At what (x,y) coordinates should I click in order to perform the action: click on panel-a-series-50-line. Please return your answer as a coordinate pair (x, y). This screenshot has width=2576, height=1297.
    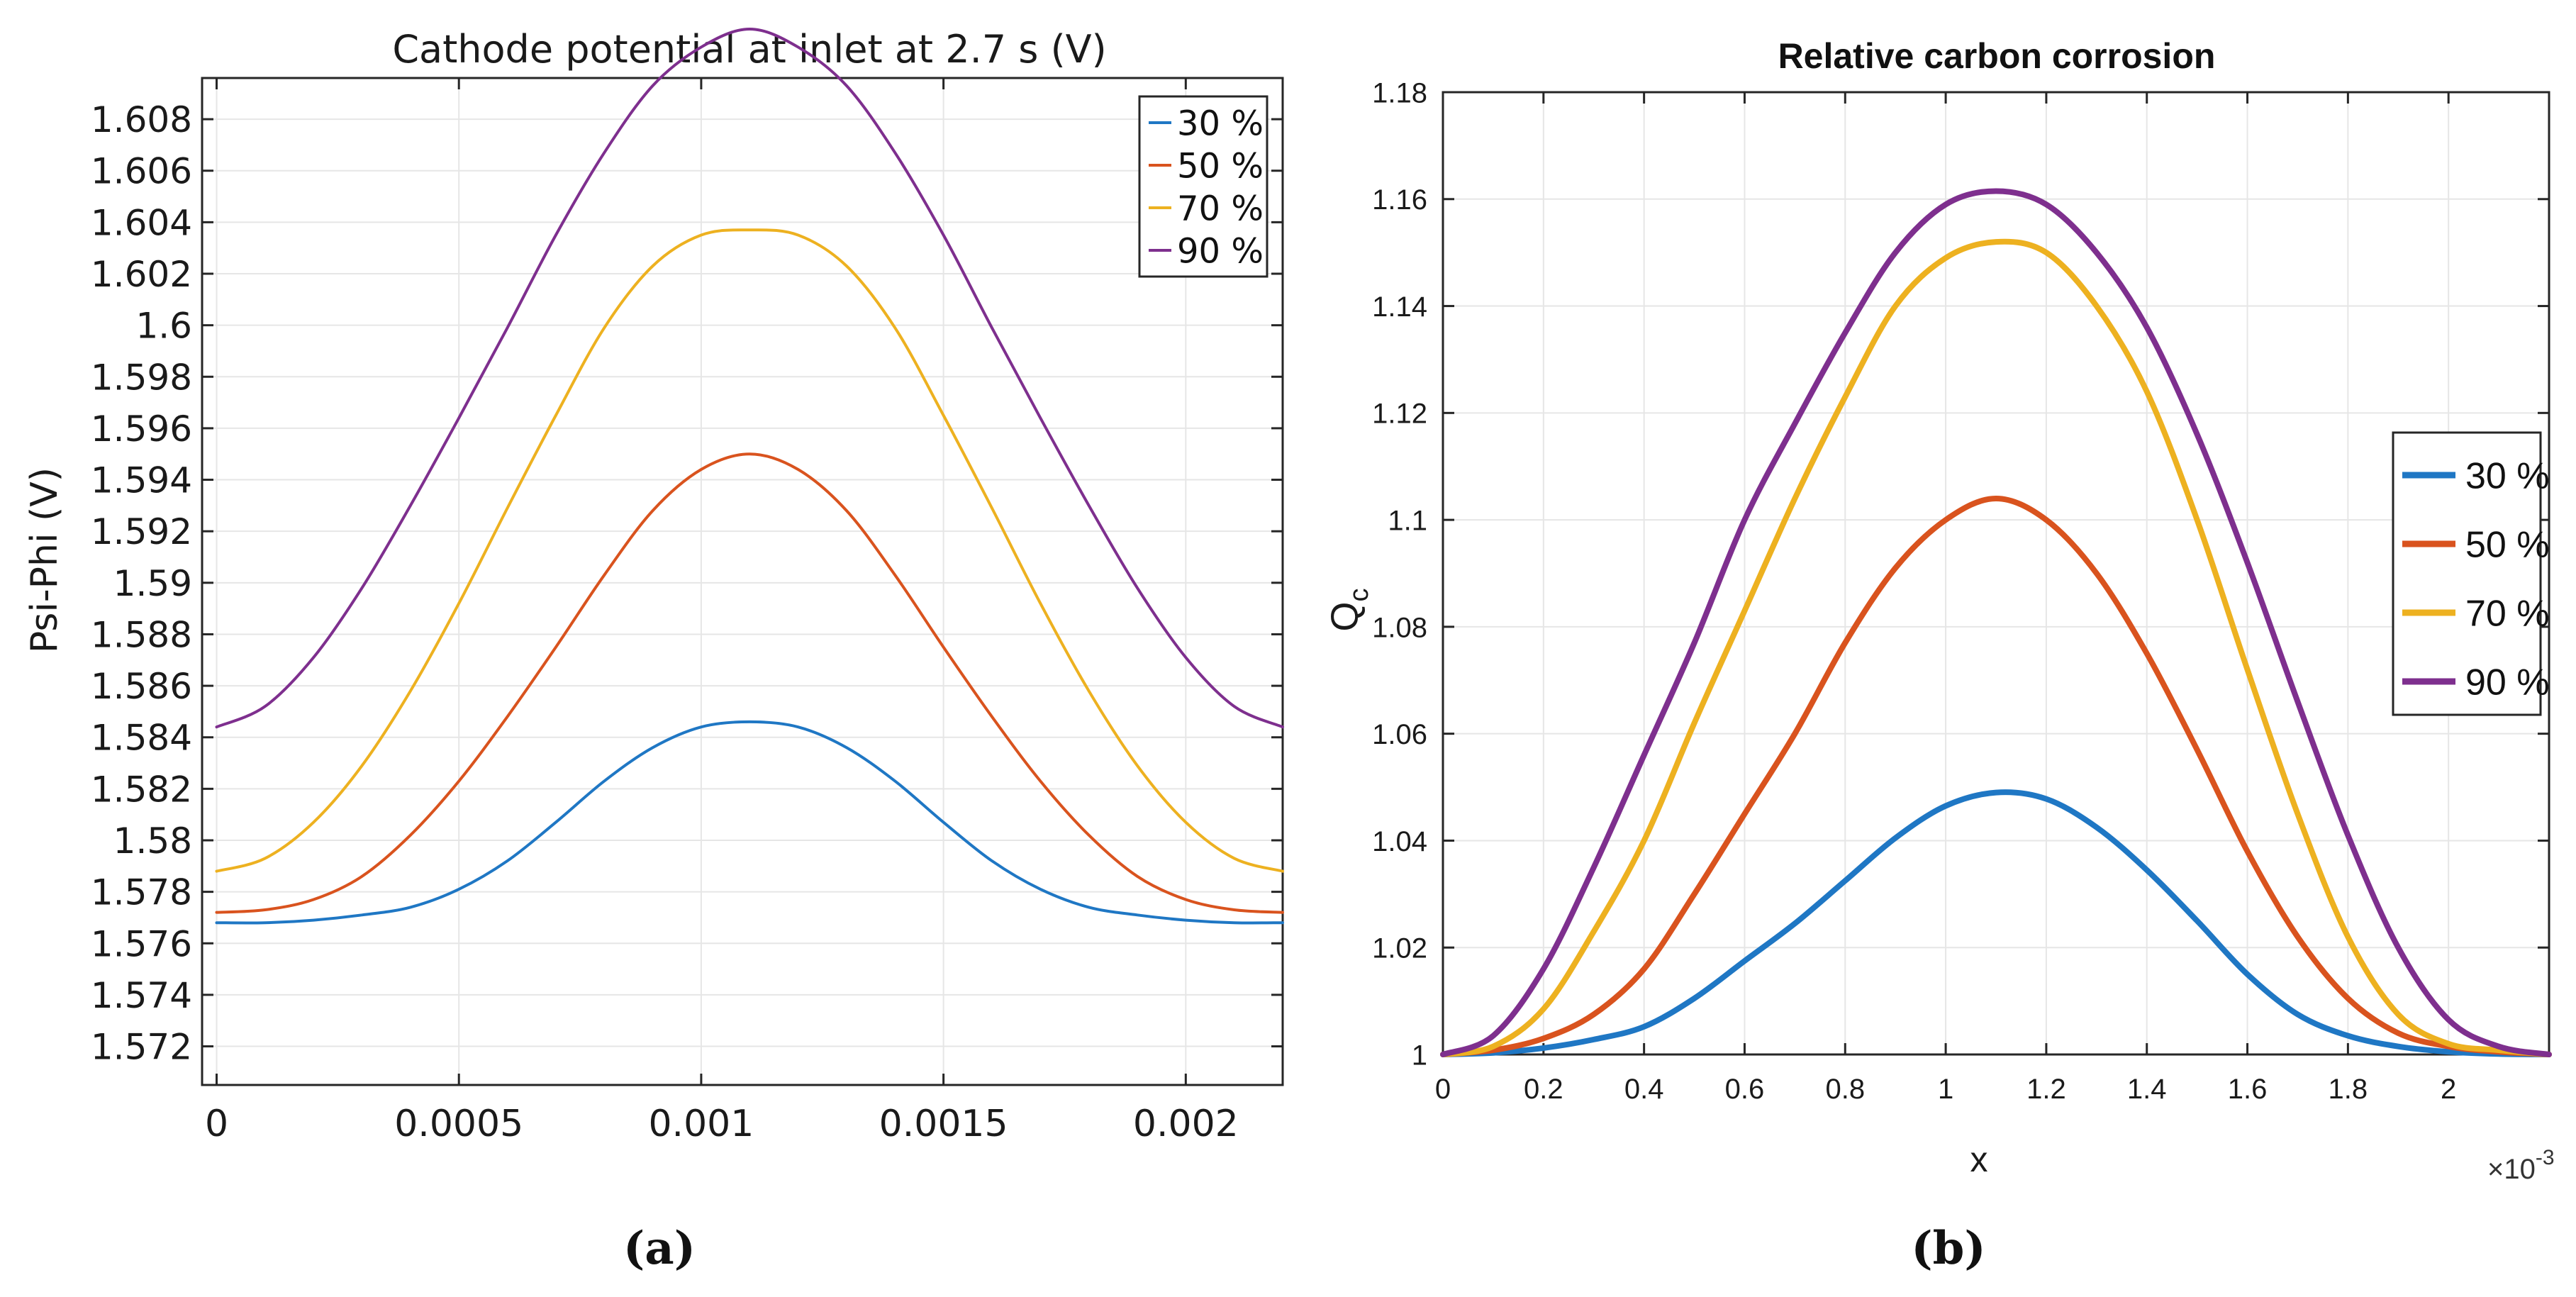
    Looking at the image, I should click on (749, 683).